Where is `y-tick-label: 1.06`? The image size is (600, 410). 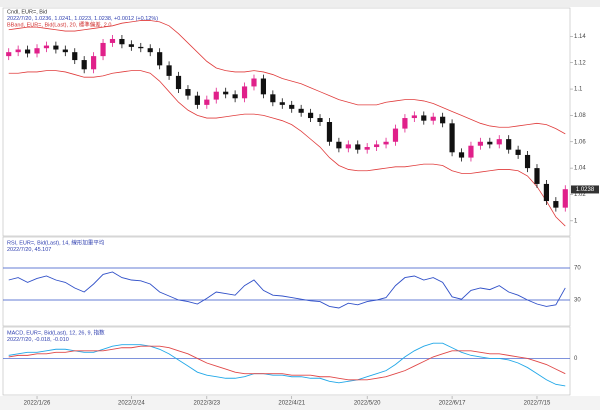
y-tick-label: 1.06 is located at coordinates (580, 142).